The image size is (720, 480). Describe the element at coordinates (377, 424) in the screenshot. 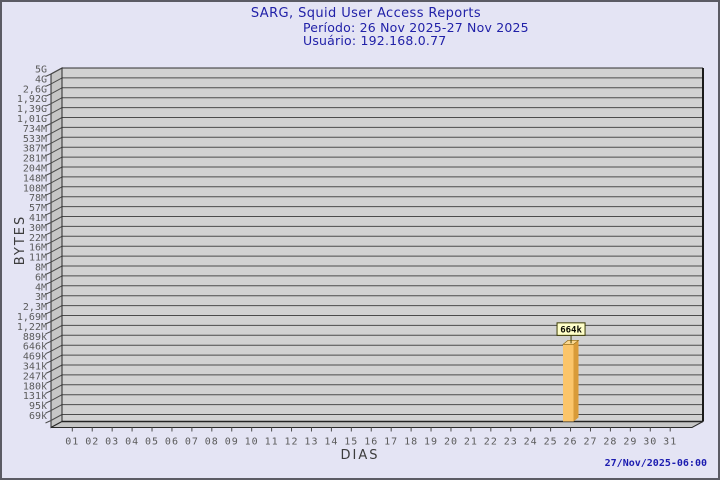

I see `plot-floor` at that location.